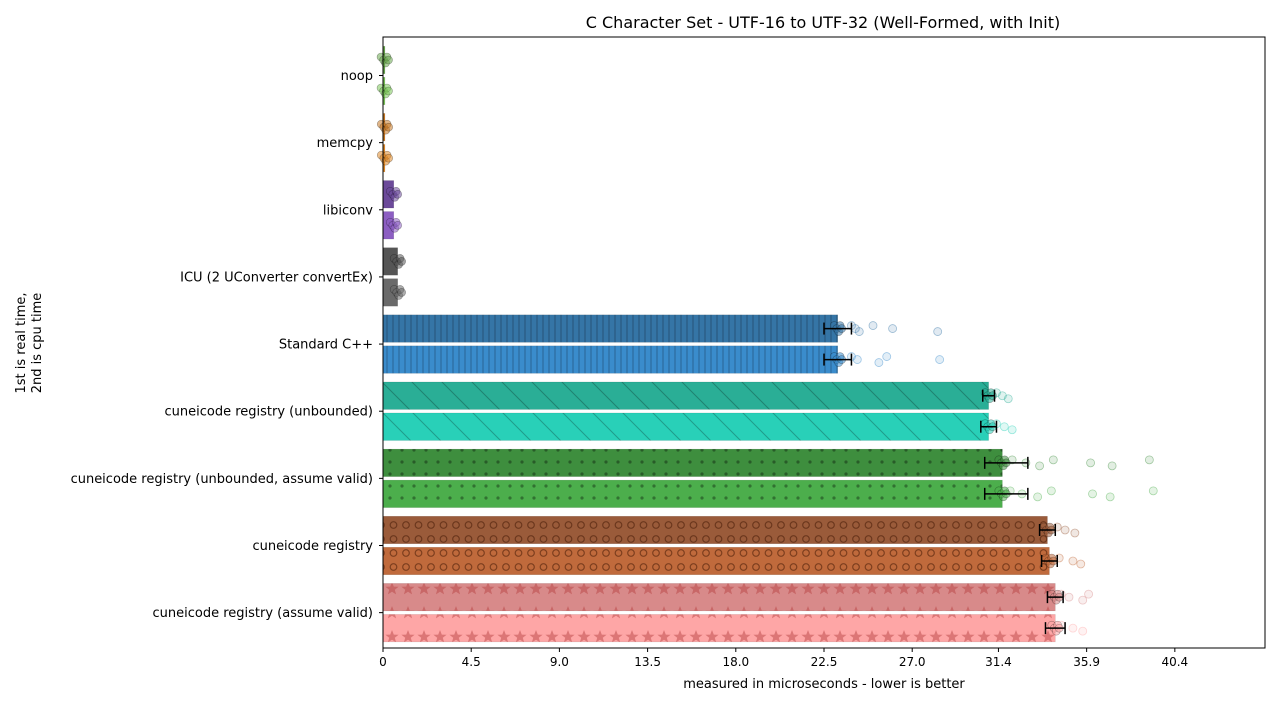  I want to click on bar-pattern-standard-c-cpu, so click(610, 359).